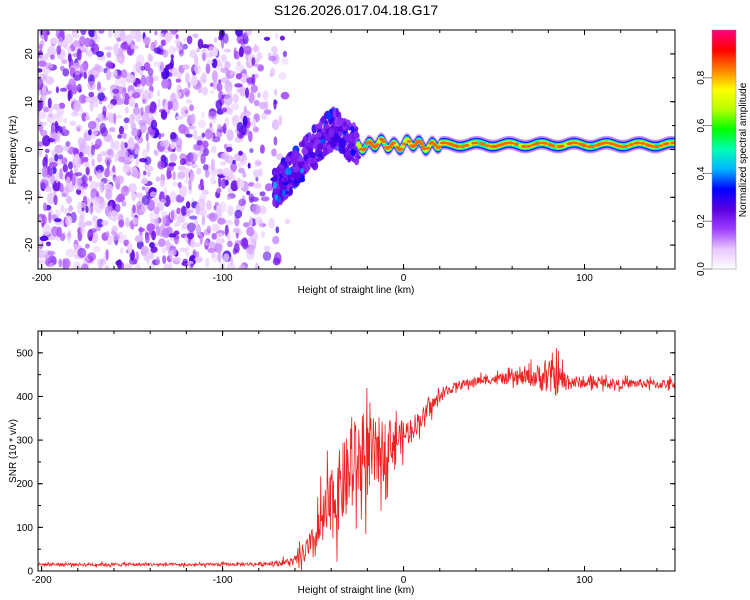 Image resolution: width=750 pixels, height=600 pixels. What do you see at coordinates (356, 590) in the screenshot?
I see `snr-xlabel: Height of straight line (km)` at bounding box center [356, 590].